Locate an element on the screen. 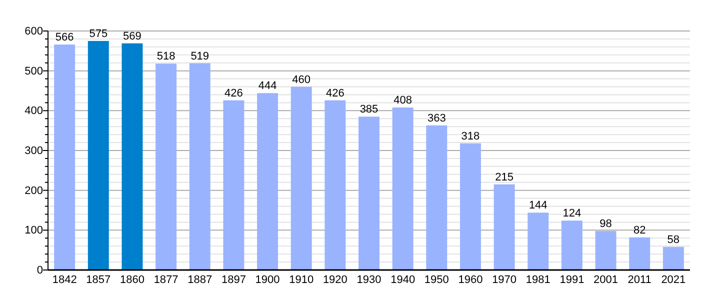  data-label: 408 is located at coordinates (403, 100).